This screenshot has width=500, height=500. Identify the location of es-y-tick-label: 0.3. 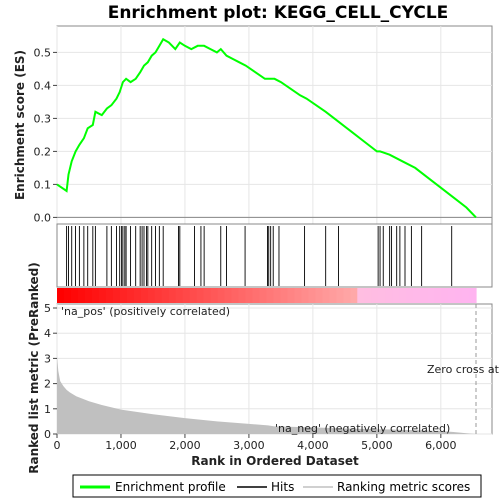
(43, 118).